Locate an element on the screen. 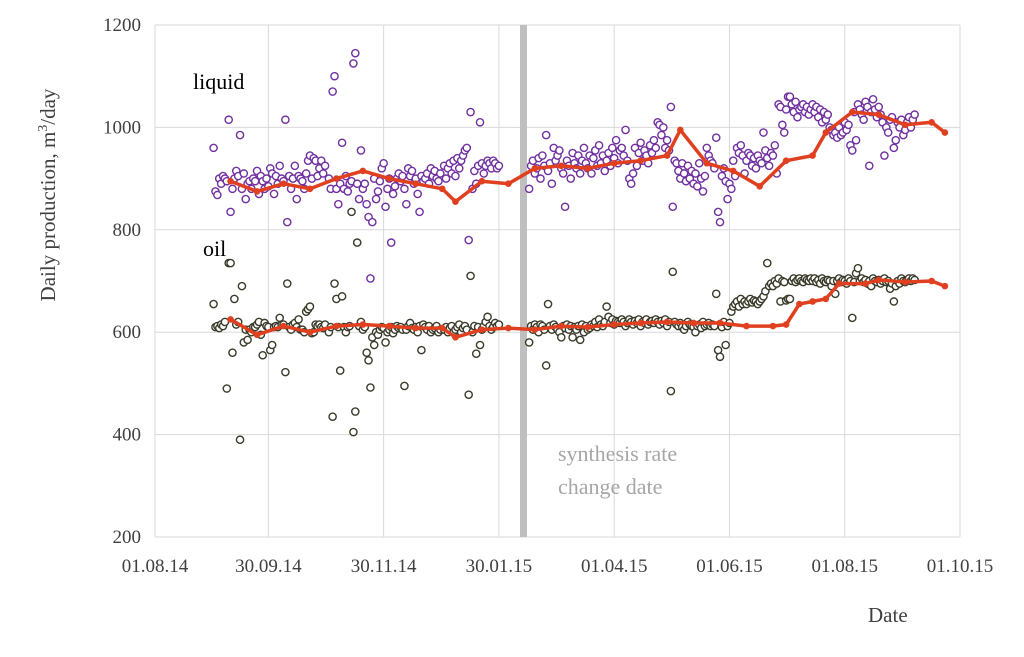 The width and height of the screenshot is (1024, 657). y-axis-title-tail: /day is located at coordinates (48, 106).